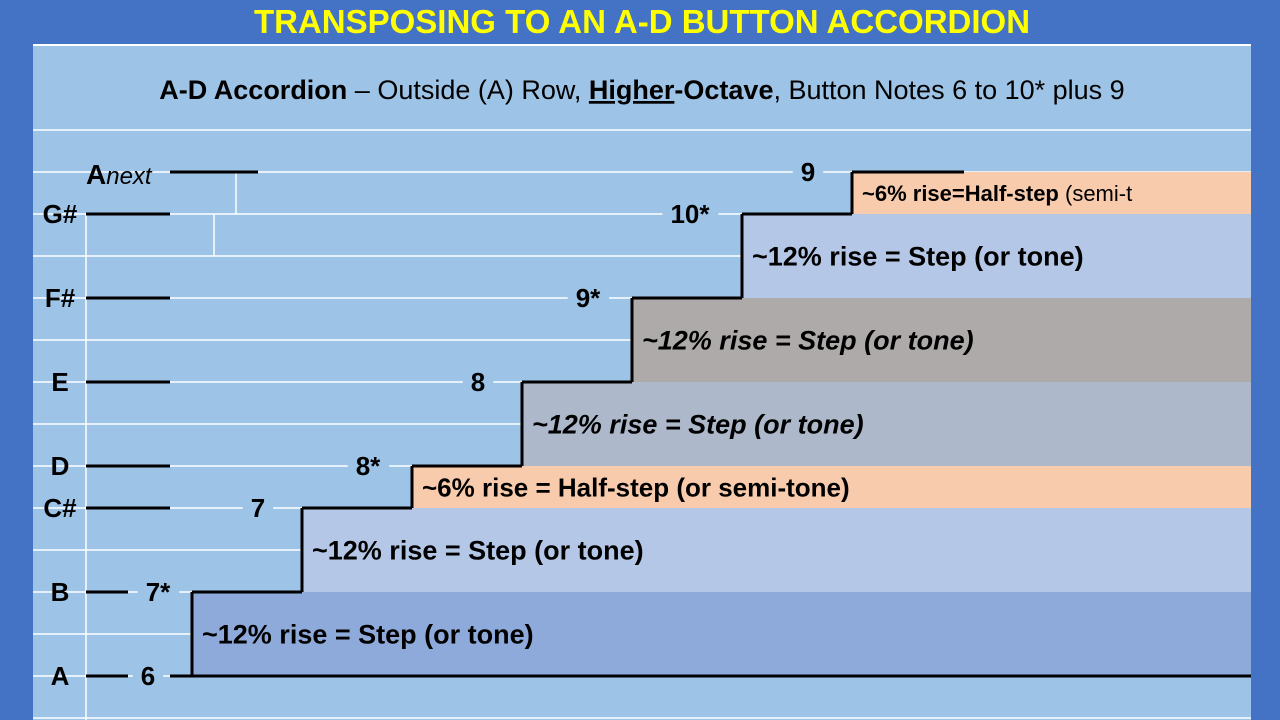 The height and width of the screenshot is (720, 1280). I want to click on note-label: E, so click(59, 382).